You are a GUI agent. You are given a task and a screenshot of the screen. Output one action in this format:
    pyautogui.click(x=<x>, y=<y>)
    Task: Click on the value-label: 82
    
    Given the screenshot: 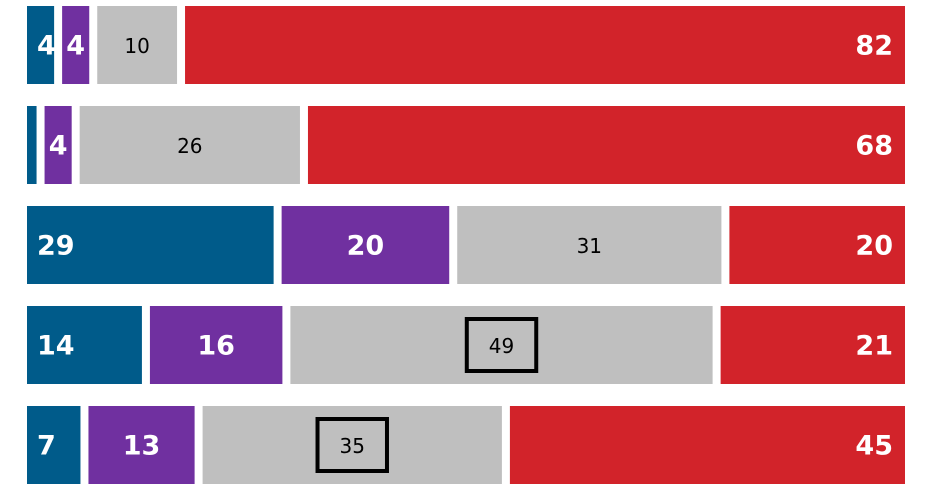 What is the action you would take?
    pyautogui.click(x=874, y=46)
    